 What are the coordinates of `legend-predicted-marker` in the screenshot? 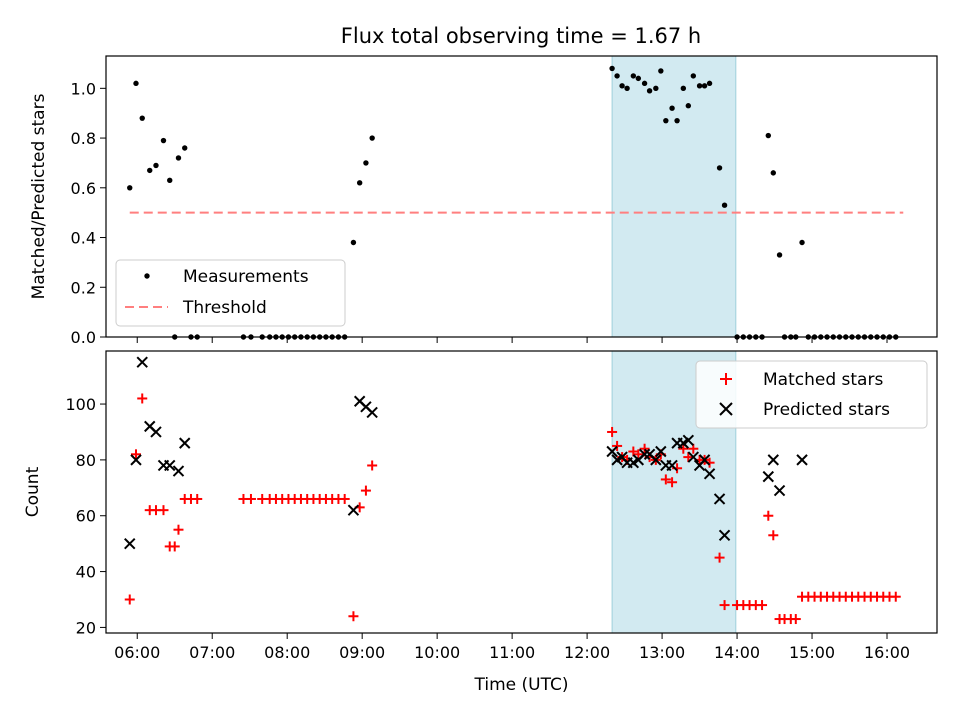 It's located at (726, 409).